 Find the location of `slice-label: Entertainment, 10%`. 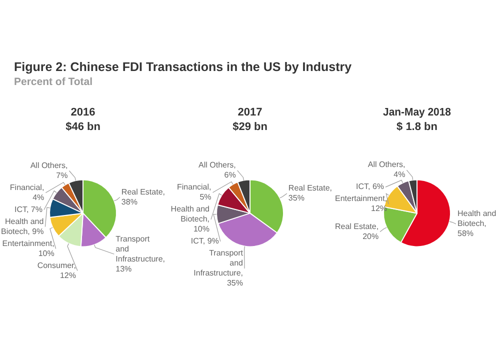

slice-label: Entertainment, 10% is located at coordinates (28, 248).